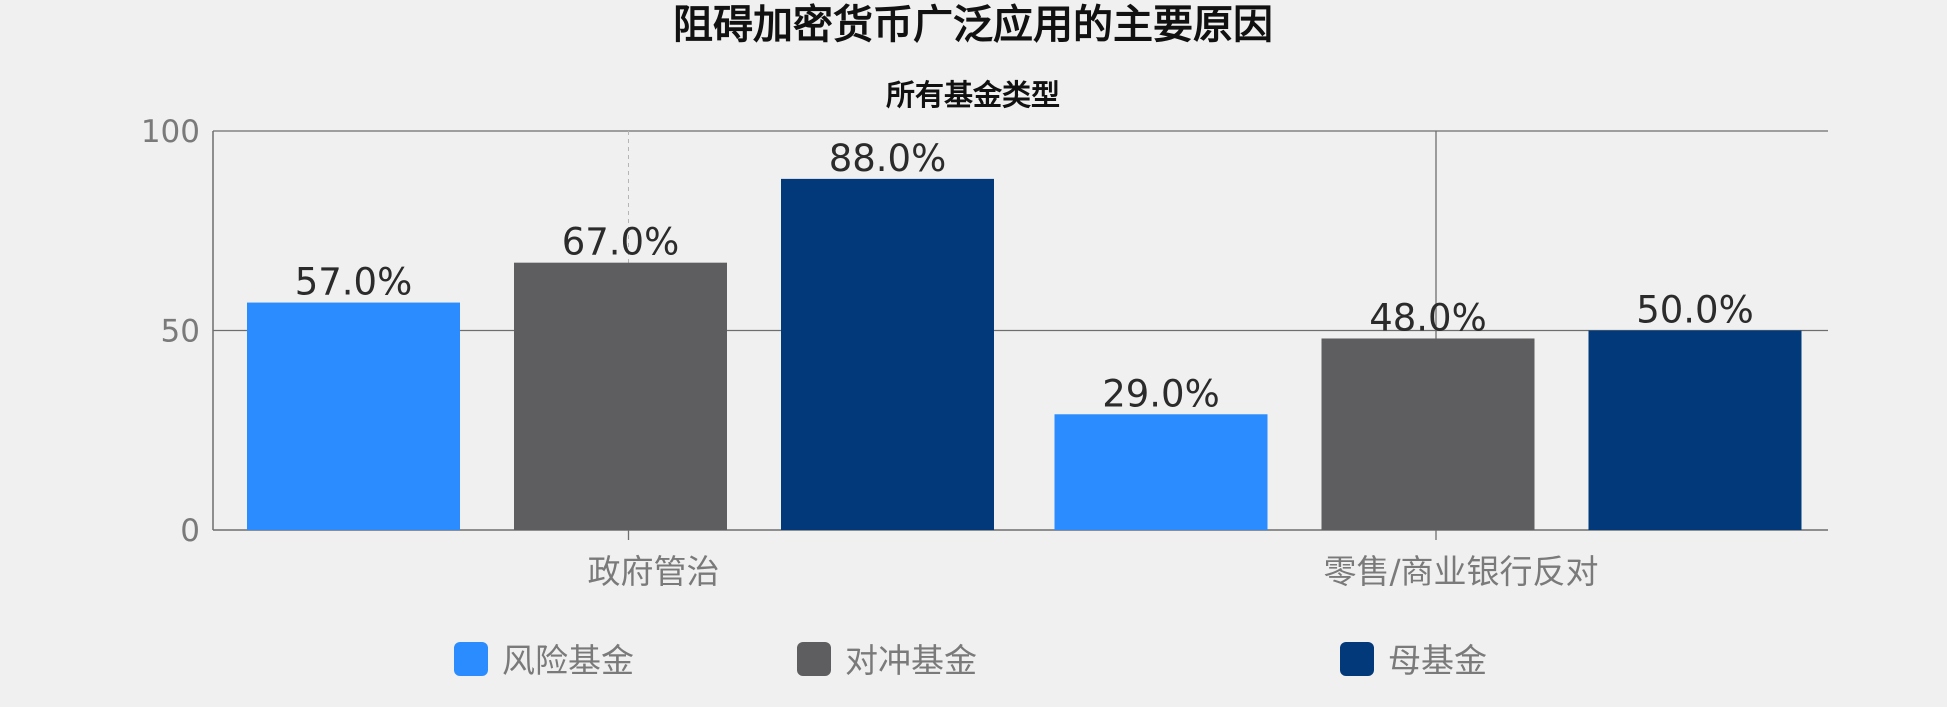  What do you see at coordinates (1161, 393) in the screenshot?
I see `data-label: 29.0%` at bounding box center [1161, 393].